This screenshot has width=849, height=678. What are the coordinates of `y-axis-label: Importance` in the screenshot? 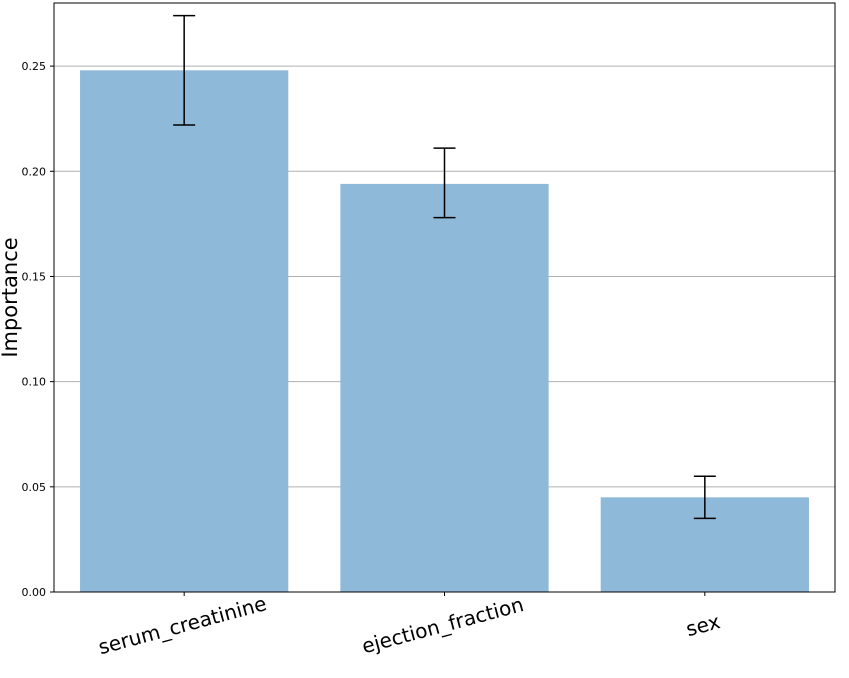 It's located at (11, 297).